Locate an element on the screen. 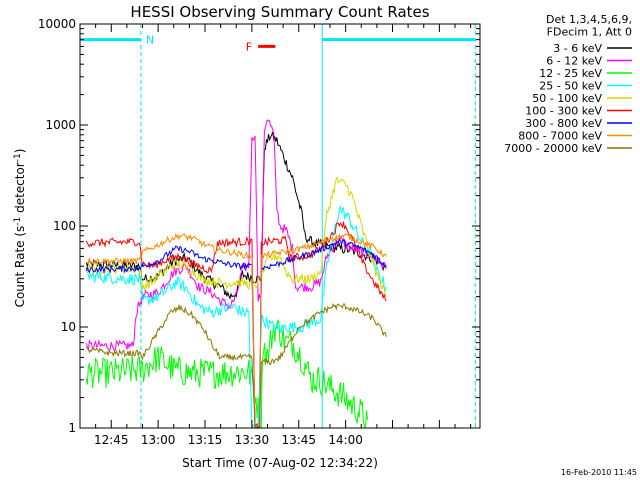  y-label-sup-2: -1 is located at coordinates (18, 157).